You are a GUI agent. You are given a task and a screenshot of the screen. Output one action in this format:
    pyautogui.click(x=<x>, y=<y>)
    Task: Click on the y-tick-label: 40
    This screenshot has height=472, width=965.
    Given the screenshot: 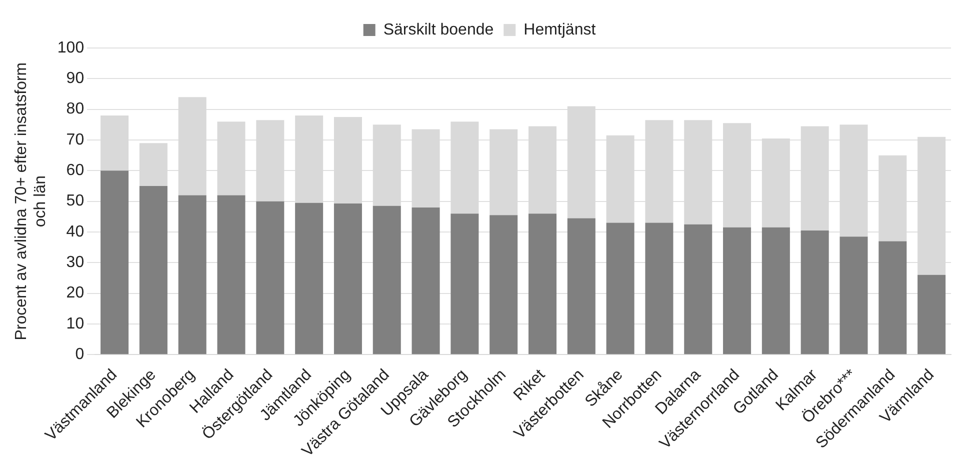 What is the action you would take?
    pyautogui.click(x=75, y=231)
    